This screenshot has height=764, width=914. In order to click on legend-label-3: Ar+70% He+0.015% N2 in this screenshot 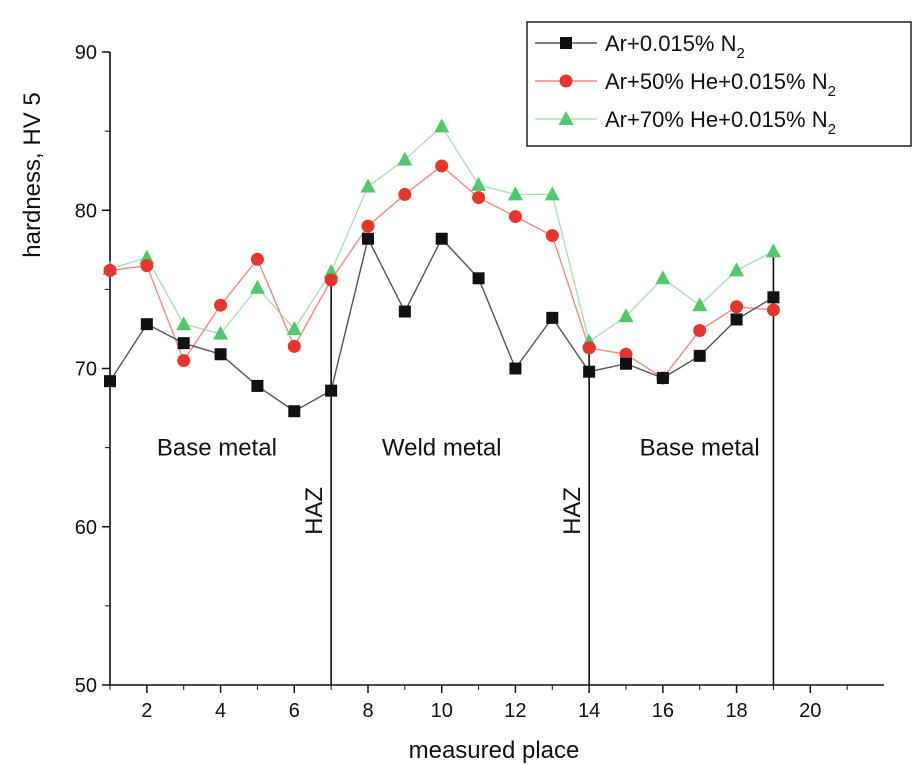, I will do `click(720, 122)`.